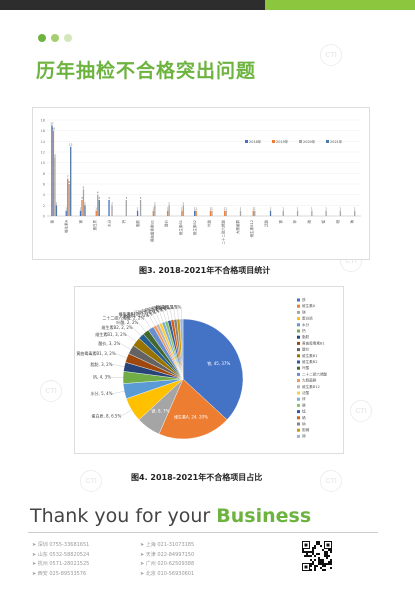 The image size is (415, 594). What do you see at coordinates (308, 222) in the screenshot?
I see `x-tick-label: 磷` at bounding box center [308, 222].